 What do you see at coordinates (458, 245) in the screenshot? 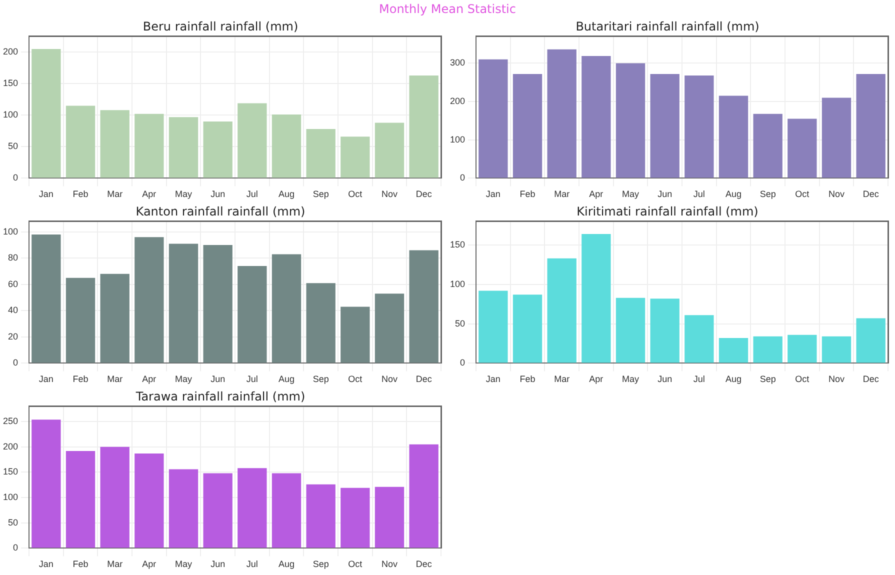
I see `y-tick-label: 150` at bounding box center [458, 245].